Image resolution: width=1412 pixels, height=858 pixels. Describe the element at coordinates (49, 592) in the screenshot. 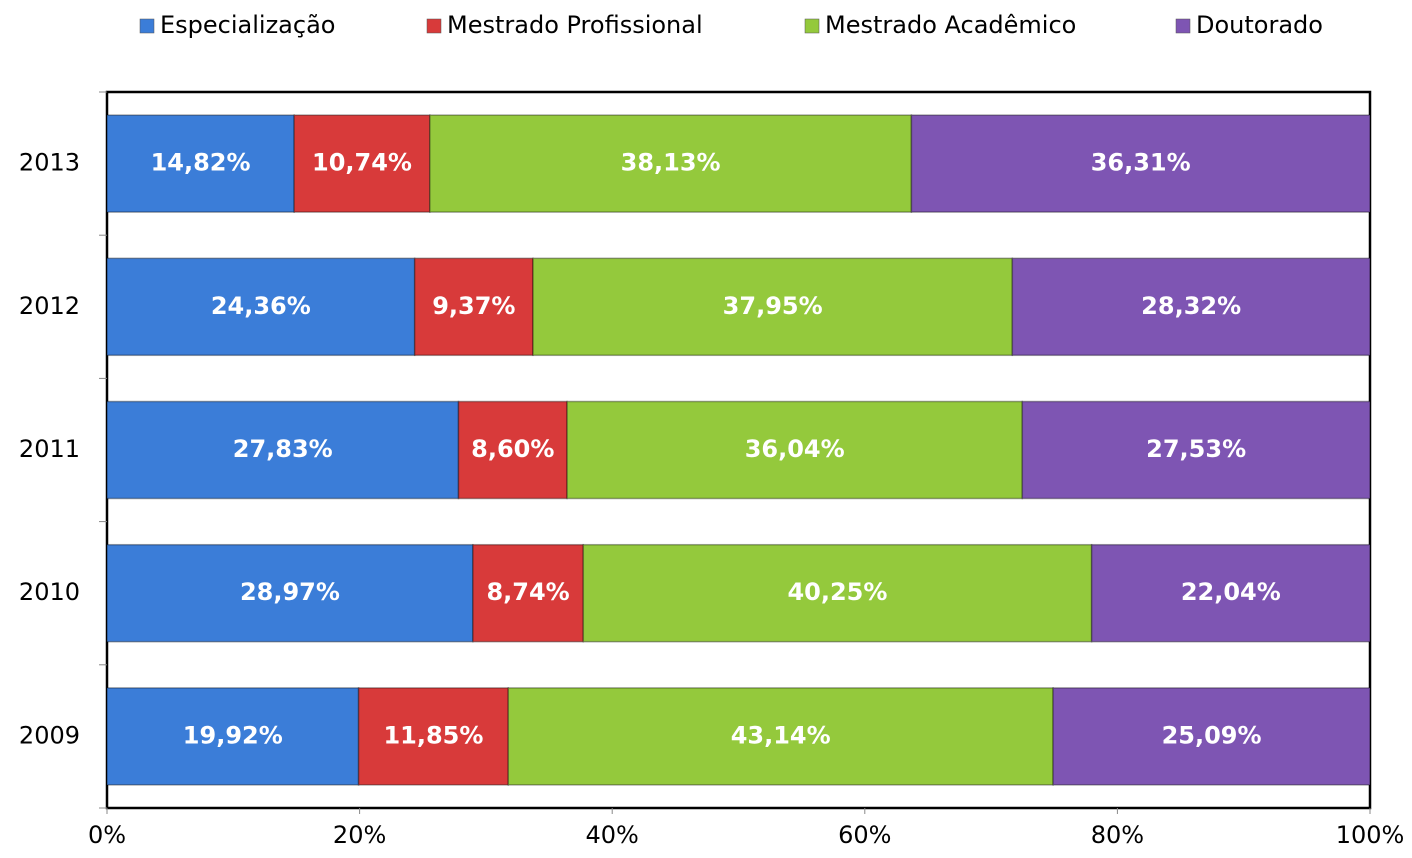

I see `y-tick-label: 2010` at that location.